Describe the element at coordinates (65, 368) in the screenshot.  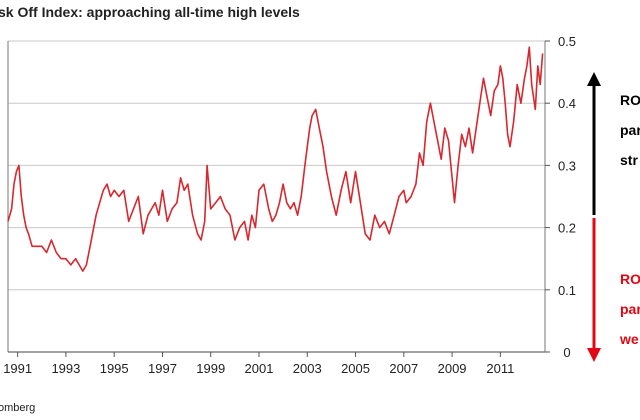
I see `x-tick-label: 1993` at that location.